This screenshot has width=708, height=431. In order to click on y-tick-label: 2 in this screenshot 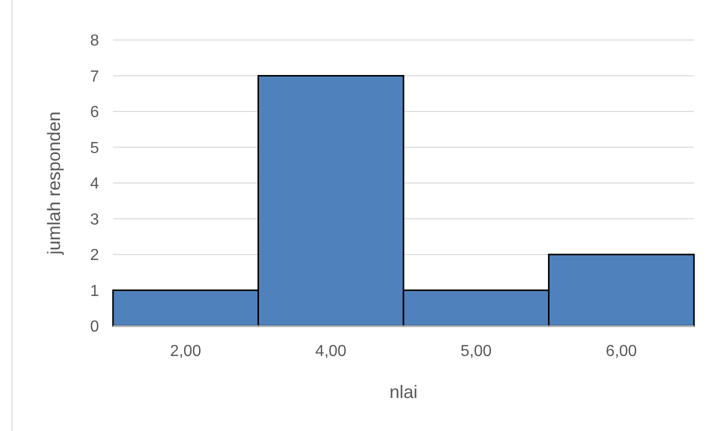, I will do `click(95, 255)`.